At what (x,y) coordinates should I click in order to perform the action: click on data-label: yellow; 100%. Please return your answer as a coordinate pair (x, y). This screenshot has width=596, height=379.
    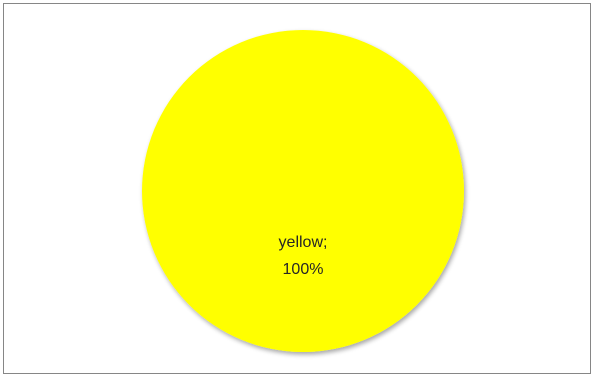
    Looking at the image, I should click on (303, 256).